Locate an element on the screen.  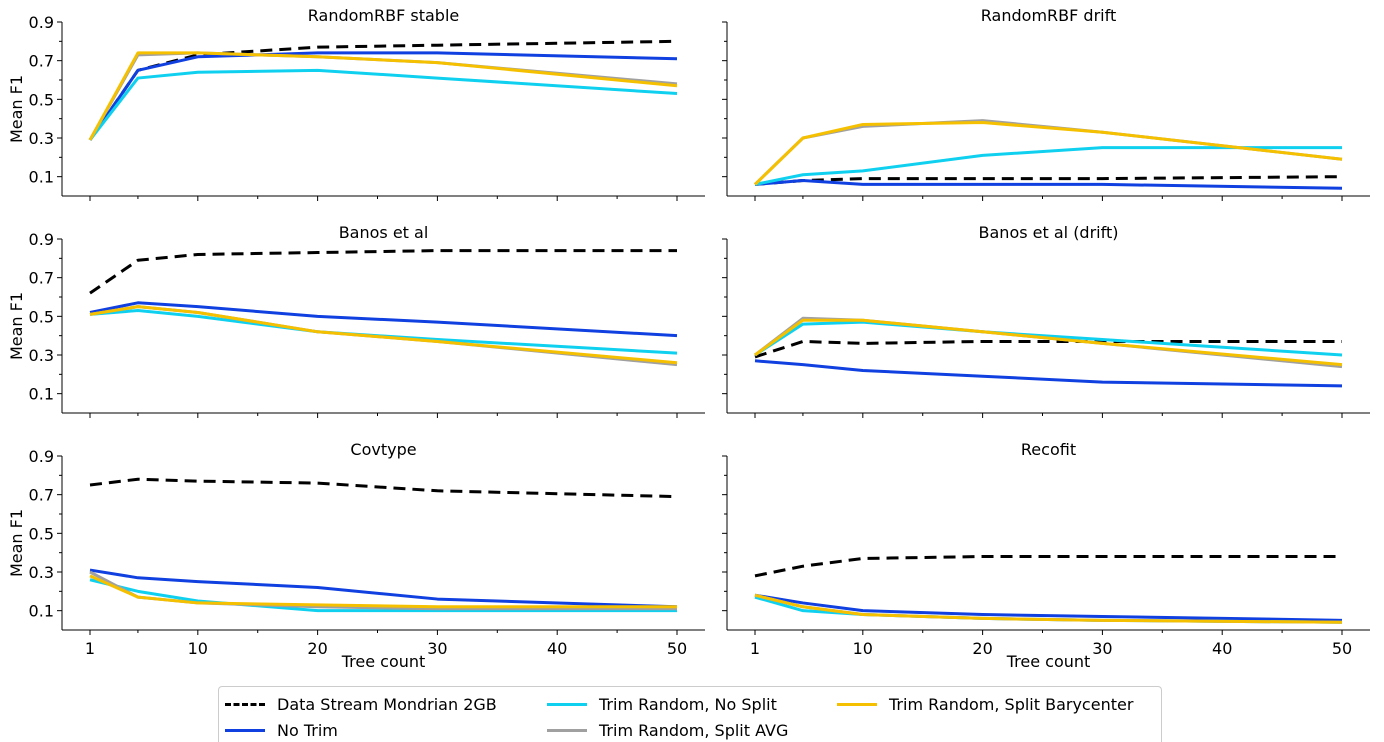
panel-randomrbf-drift: RandomRBF drift is located at coordinates (1046, 103).